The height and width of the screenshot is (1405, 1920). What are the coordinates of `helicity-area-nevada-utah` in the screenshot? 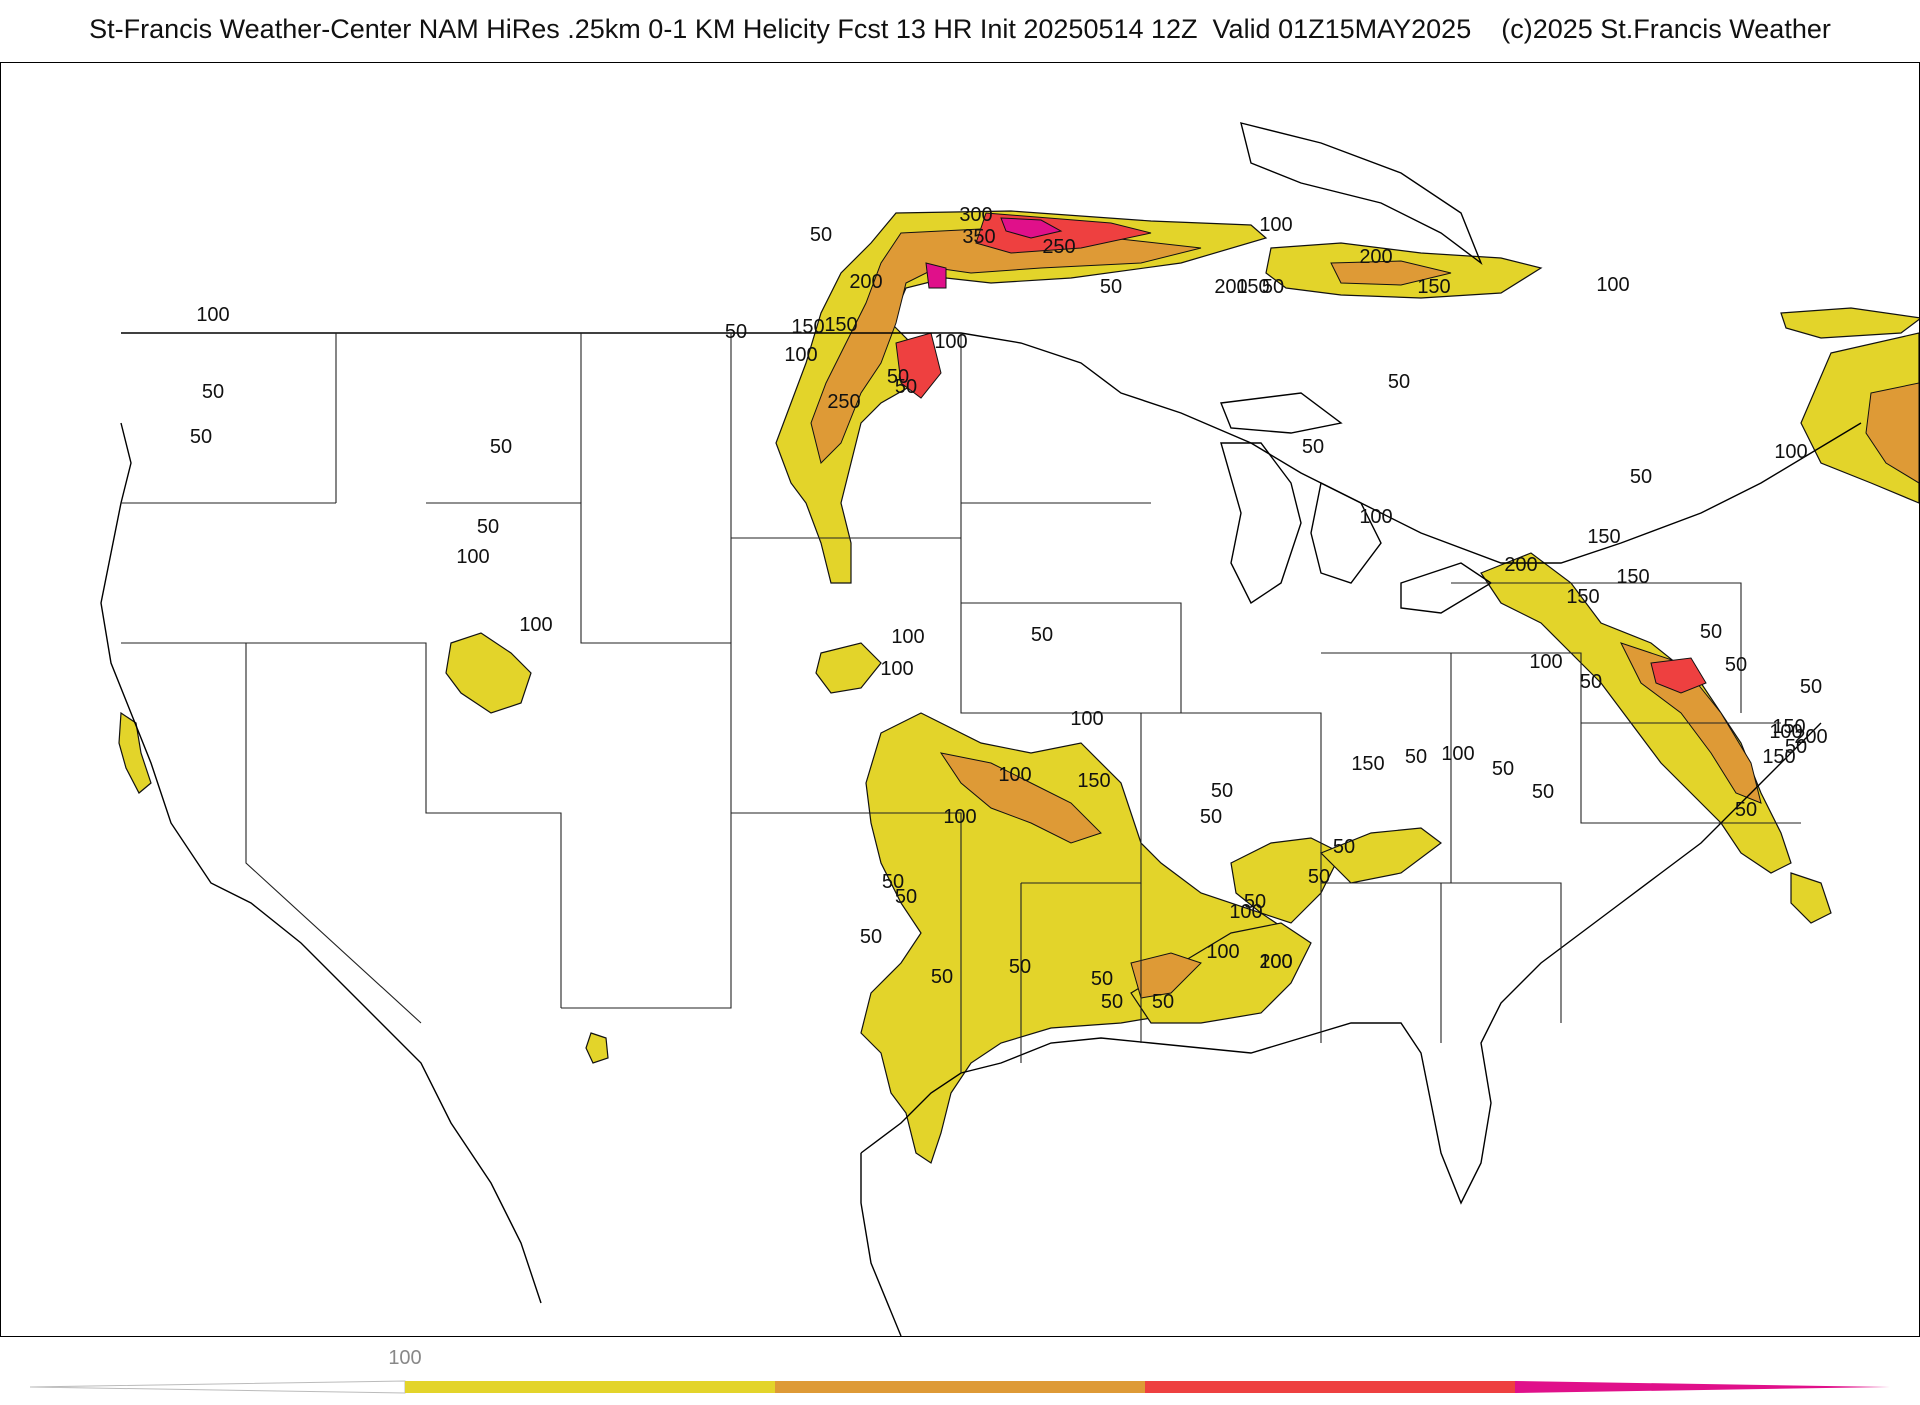 It's located at (488, 673).